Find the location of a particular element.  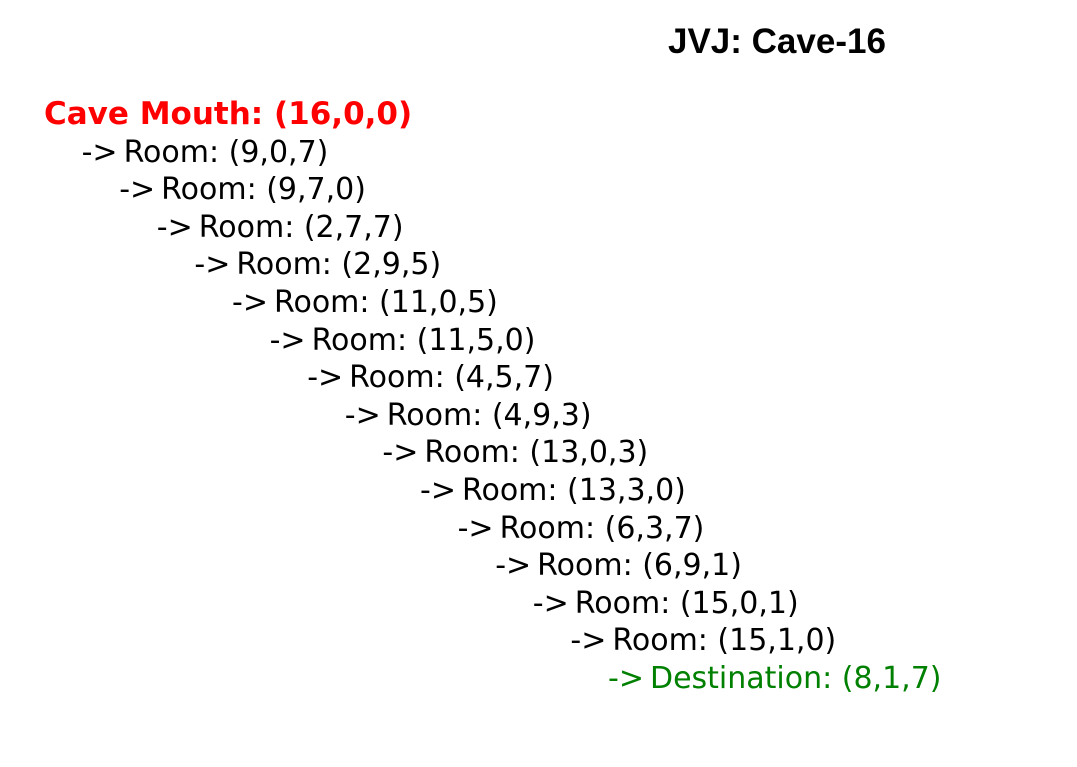

step-label: Room: (11,5,0) is located at coordinates (423, 340).